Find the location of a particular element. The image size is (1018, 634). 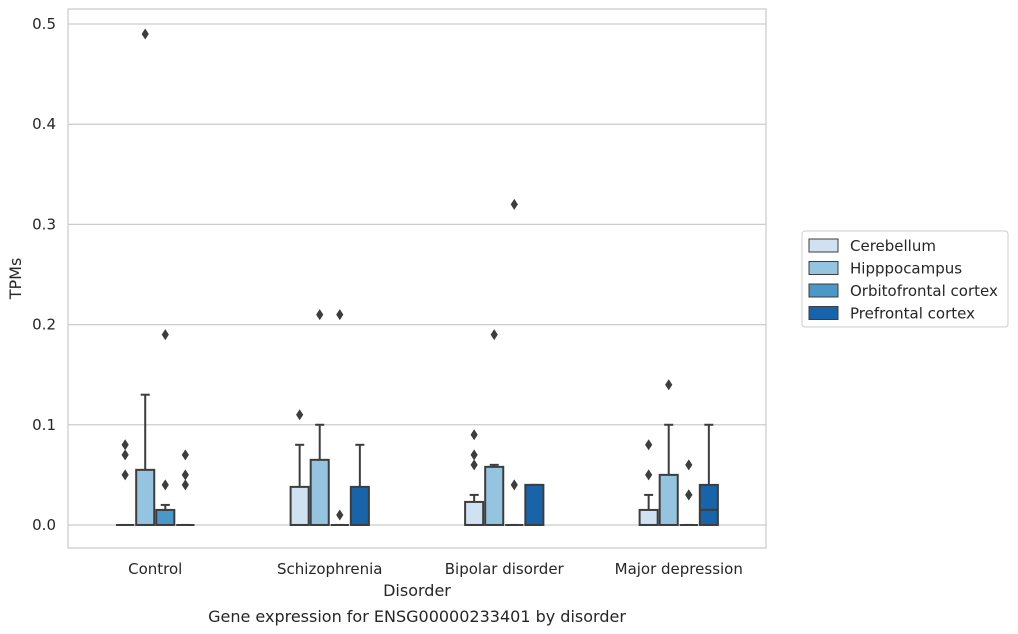

y-tick-label: 0.4 is located at coordinates (44, 124).